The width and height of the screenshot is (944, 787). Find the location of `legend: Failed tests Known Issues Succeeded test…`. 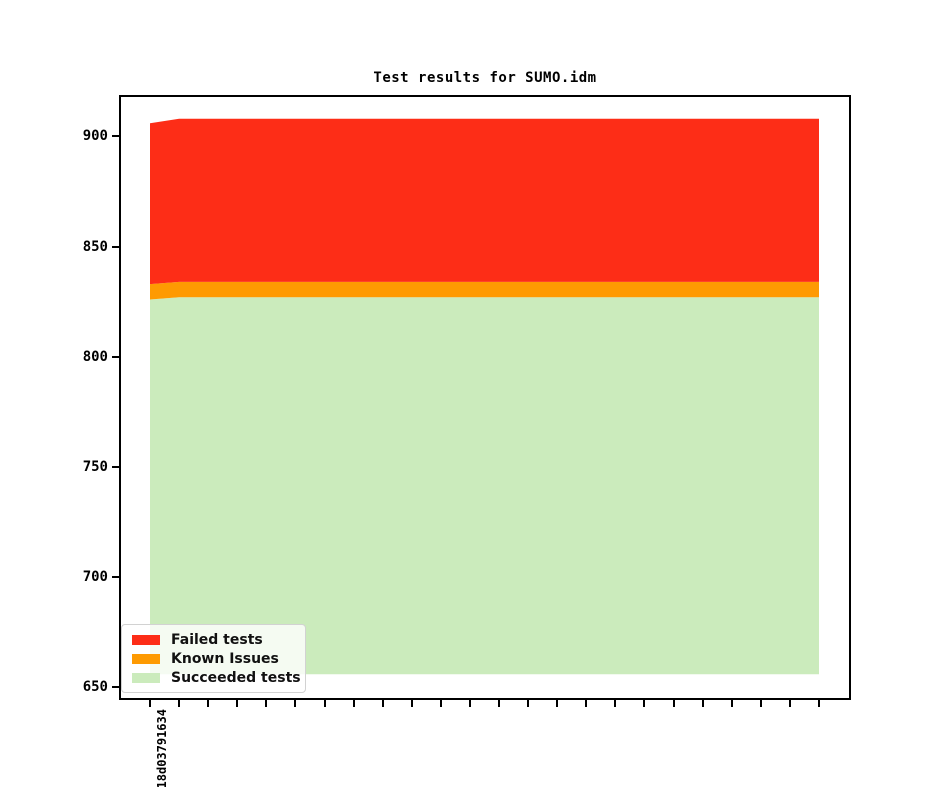

legend: Failed tests Known Issues Succeeded test… is located at coordinates (213, 658).